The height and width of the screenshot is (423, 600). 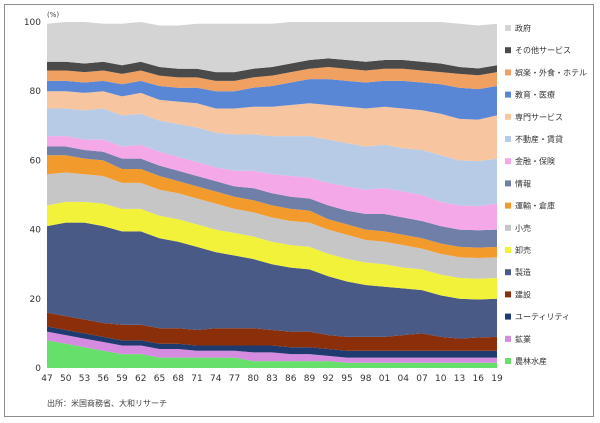 What do you see at coordinates (107, 403) in the screenshot?
I see `source-note: 出所：米国商務省、大和リサーチ` at bounding box center [107, 403].